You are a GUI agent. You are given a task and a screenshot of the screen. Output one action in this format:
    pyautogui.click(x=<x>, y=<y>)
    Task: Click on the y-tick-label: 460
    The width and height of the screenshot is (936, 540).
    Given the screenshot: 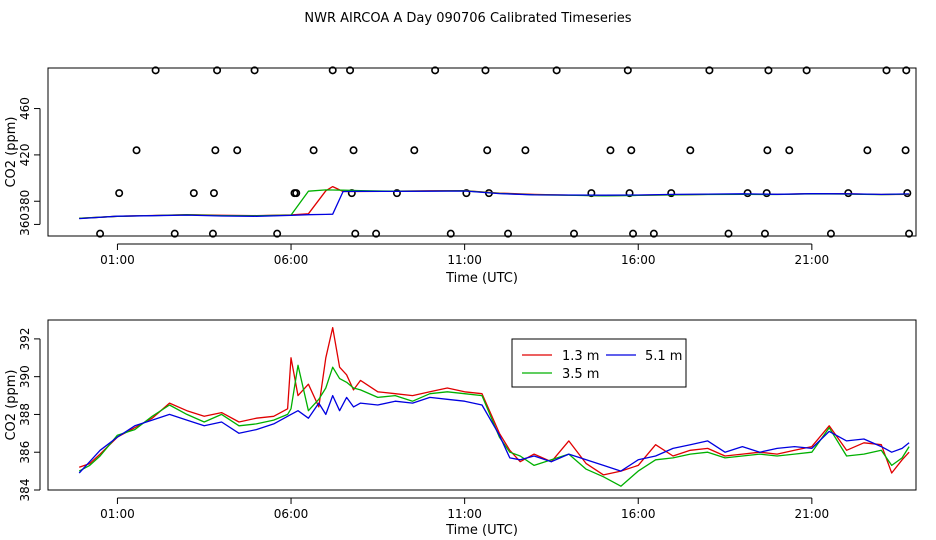 What is the action you would take?
    pyautogui.click(x=25, y=108)
    